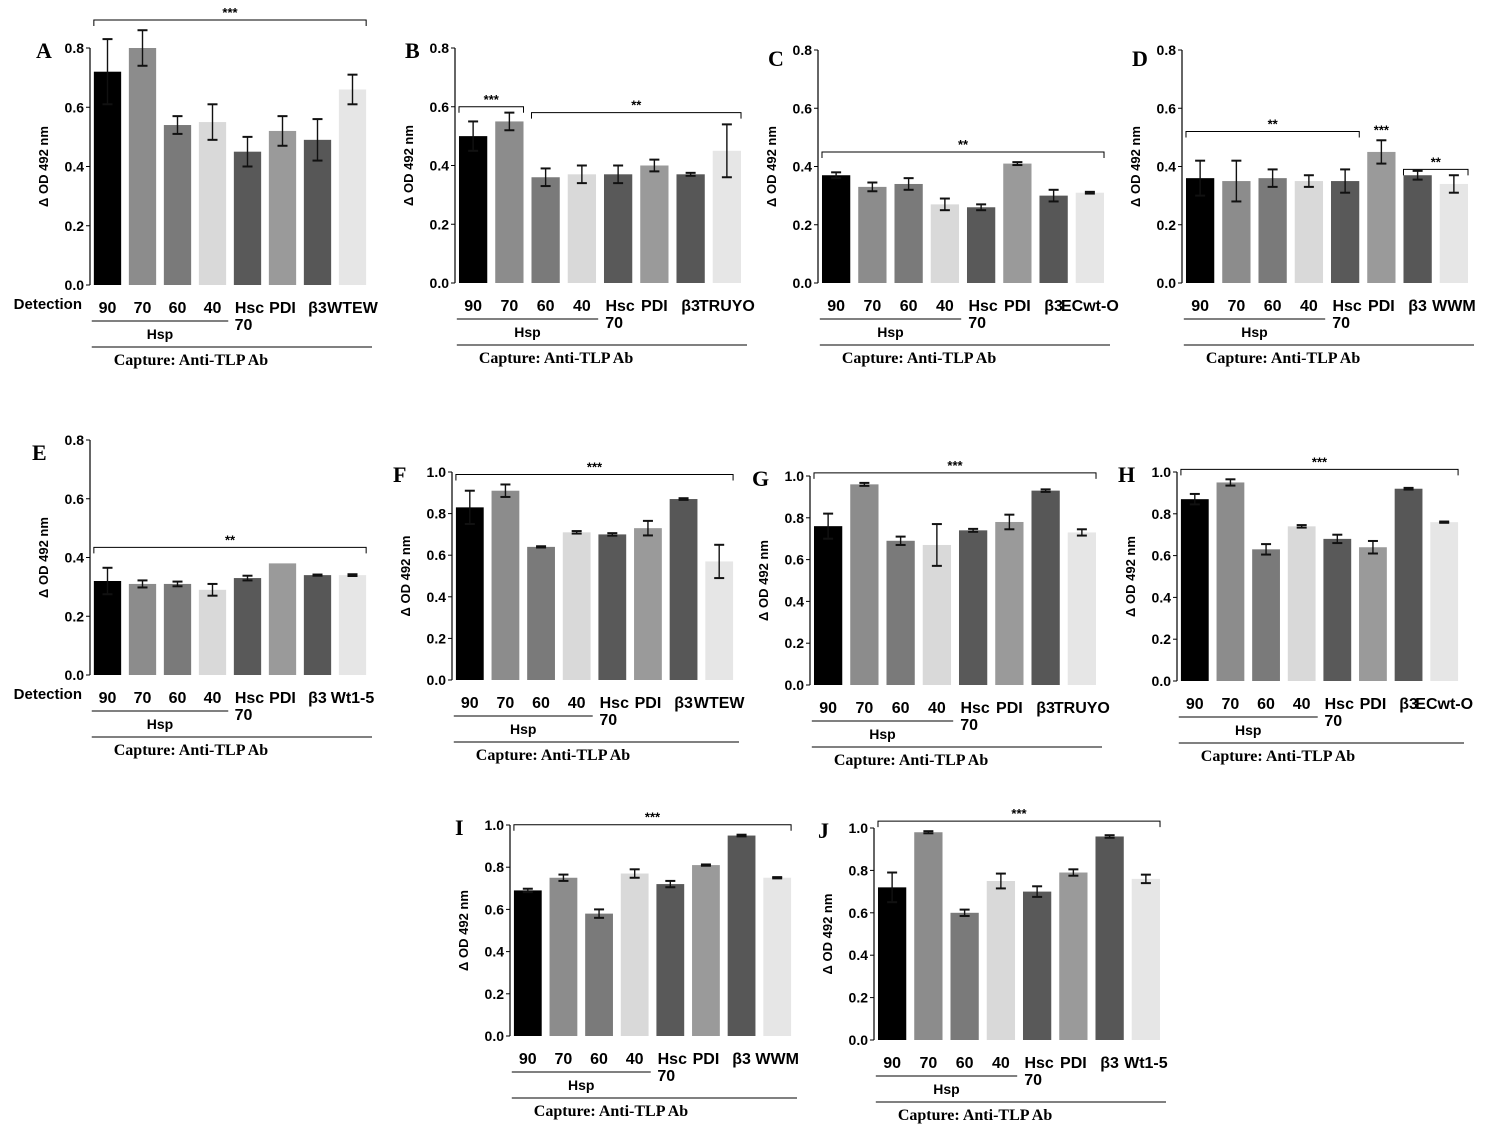  I want to click on x-tick-label: WTEW, so click(353, 308).